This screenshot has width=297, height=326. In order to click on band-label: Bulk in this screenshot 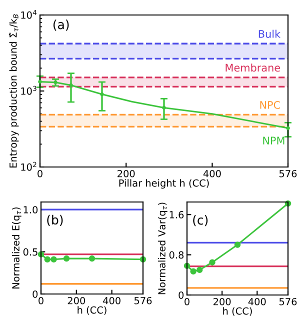, I will do `click(269, 34)`.